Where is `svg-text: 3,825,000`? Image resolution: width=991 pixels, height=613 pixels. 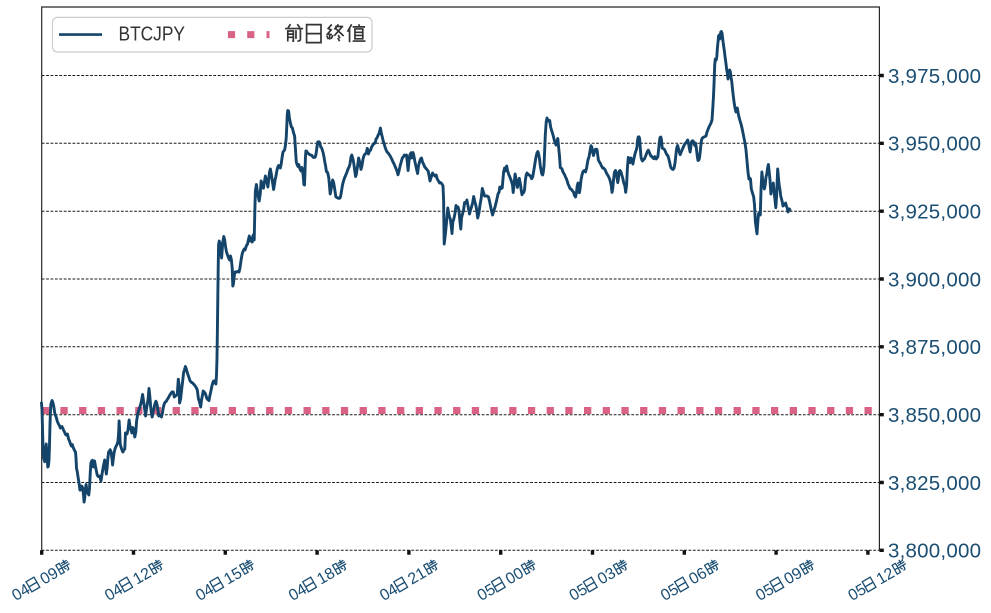
svg-text: 3,825,000 is located at coordinates (934, 483).